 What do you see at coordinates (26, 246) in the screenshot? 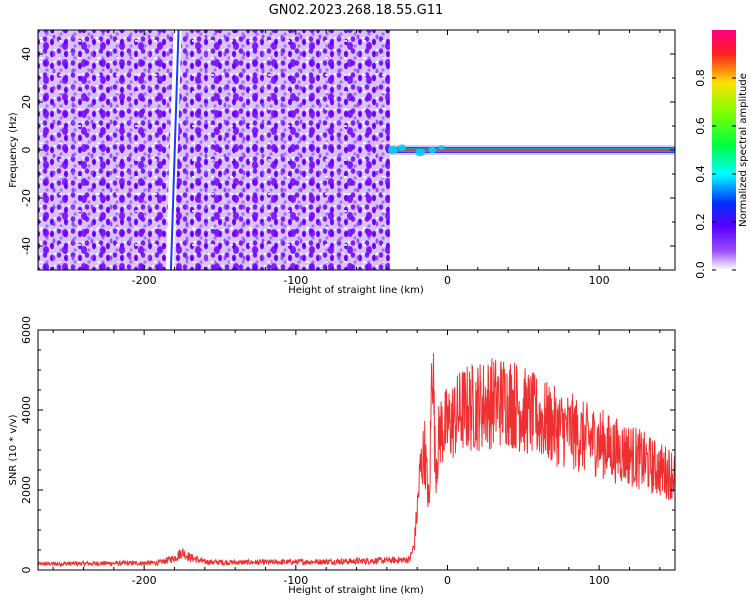
I see `y-tick-label: -40` at bounding box center [26, 246].